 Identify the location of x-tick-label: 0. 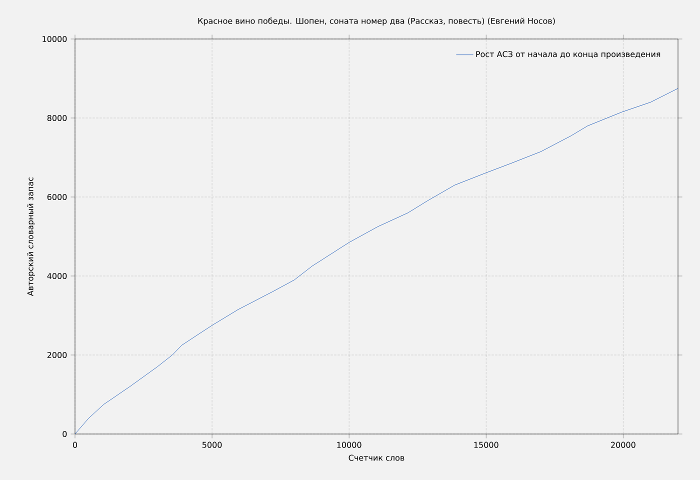
(75, 445).